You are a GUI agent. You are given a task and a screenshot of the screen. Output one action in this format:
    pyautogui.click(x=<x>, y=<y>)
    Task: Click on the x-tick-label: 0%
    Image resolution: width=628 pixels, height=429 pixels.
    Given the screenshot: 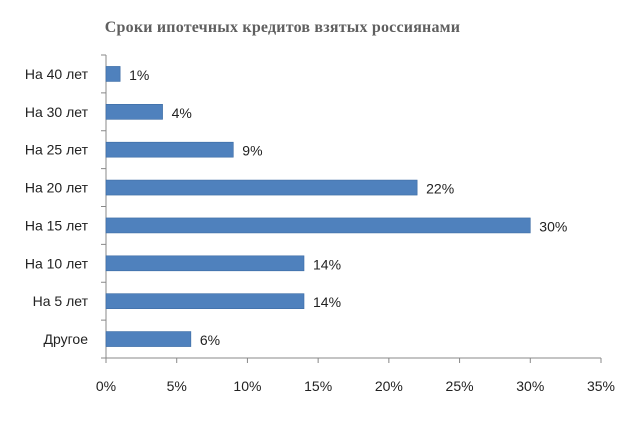 What is the action you would take?
    pyautogui.click(x=106, y=386)
    